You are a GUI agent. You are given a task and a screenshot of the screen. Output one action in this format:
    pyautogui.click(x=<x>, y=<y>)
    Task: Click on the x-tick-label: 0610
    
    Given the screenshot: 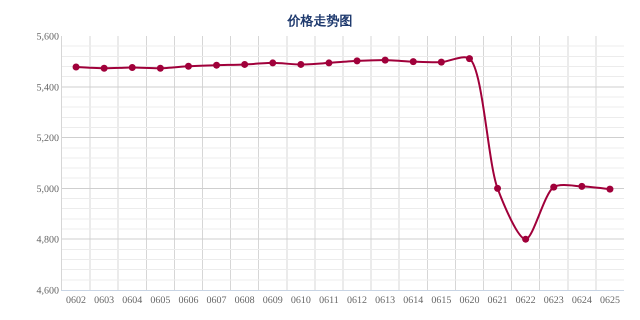 What is the action you would take?
    pyautogui.click(x=300, y=300)
    